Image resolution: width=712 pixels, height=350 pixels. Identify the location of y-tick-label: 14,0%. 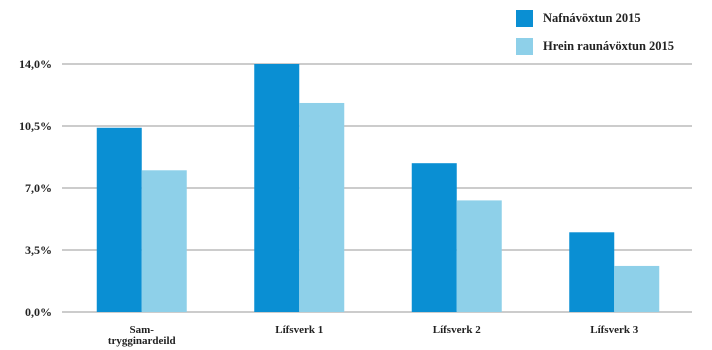
(35, 64).